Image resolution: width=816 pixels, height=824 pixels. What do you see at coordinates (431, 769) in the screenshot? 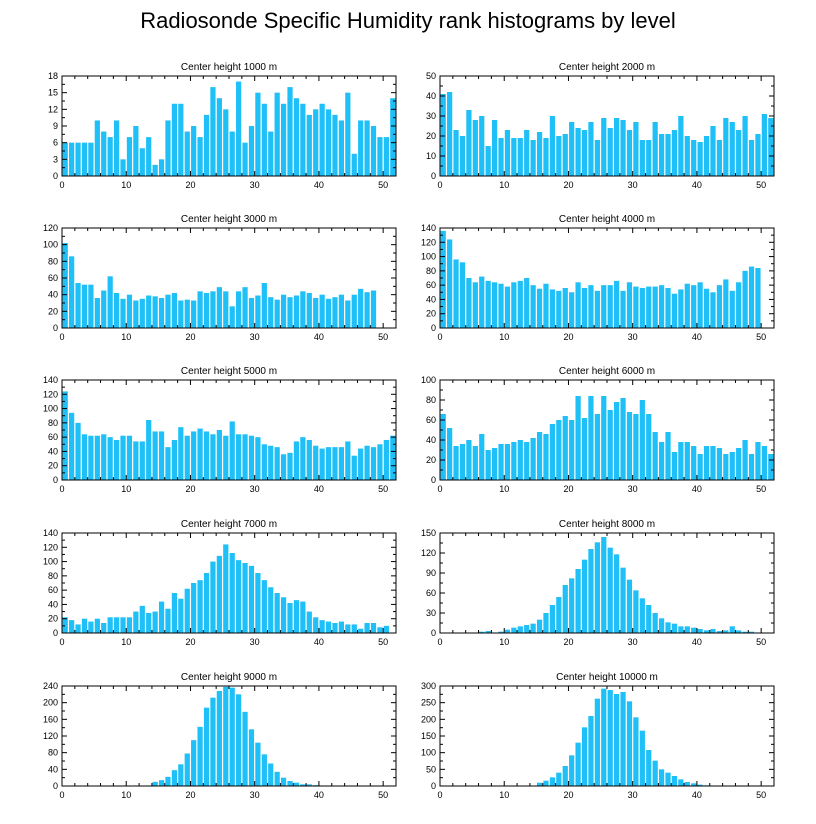
I see `y-tick-label: 50` at bounding box center [431, 769].